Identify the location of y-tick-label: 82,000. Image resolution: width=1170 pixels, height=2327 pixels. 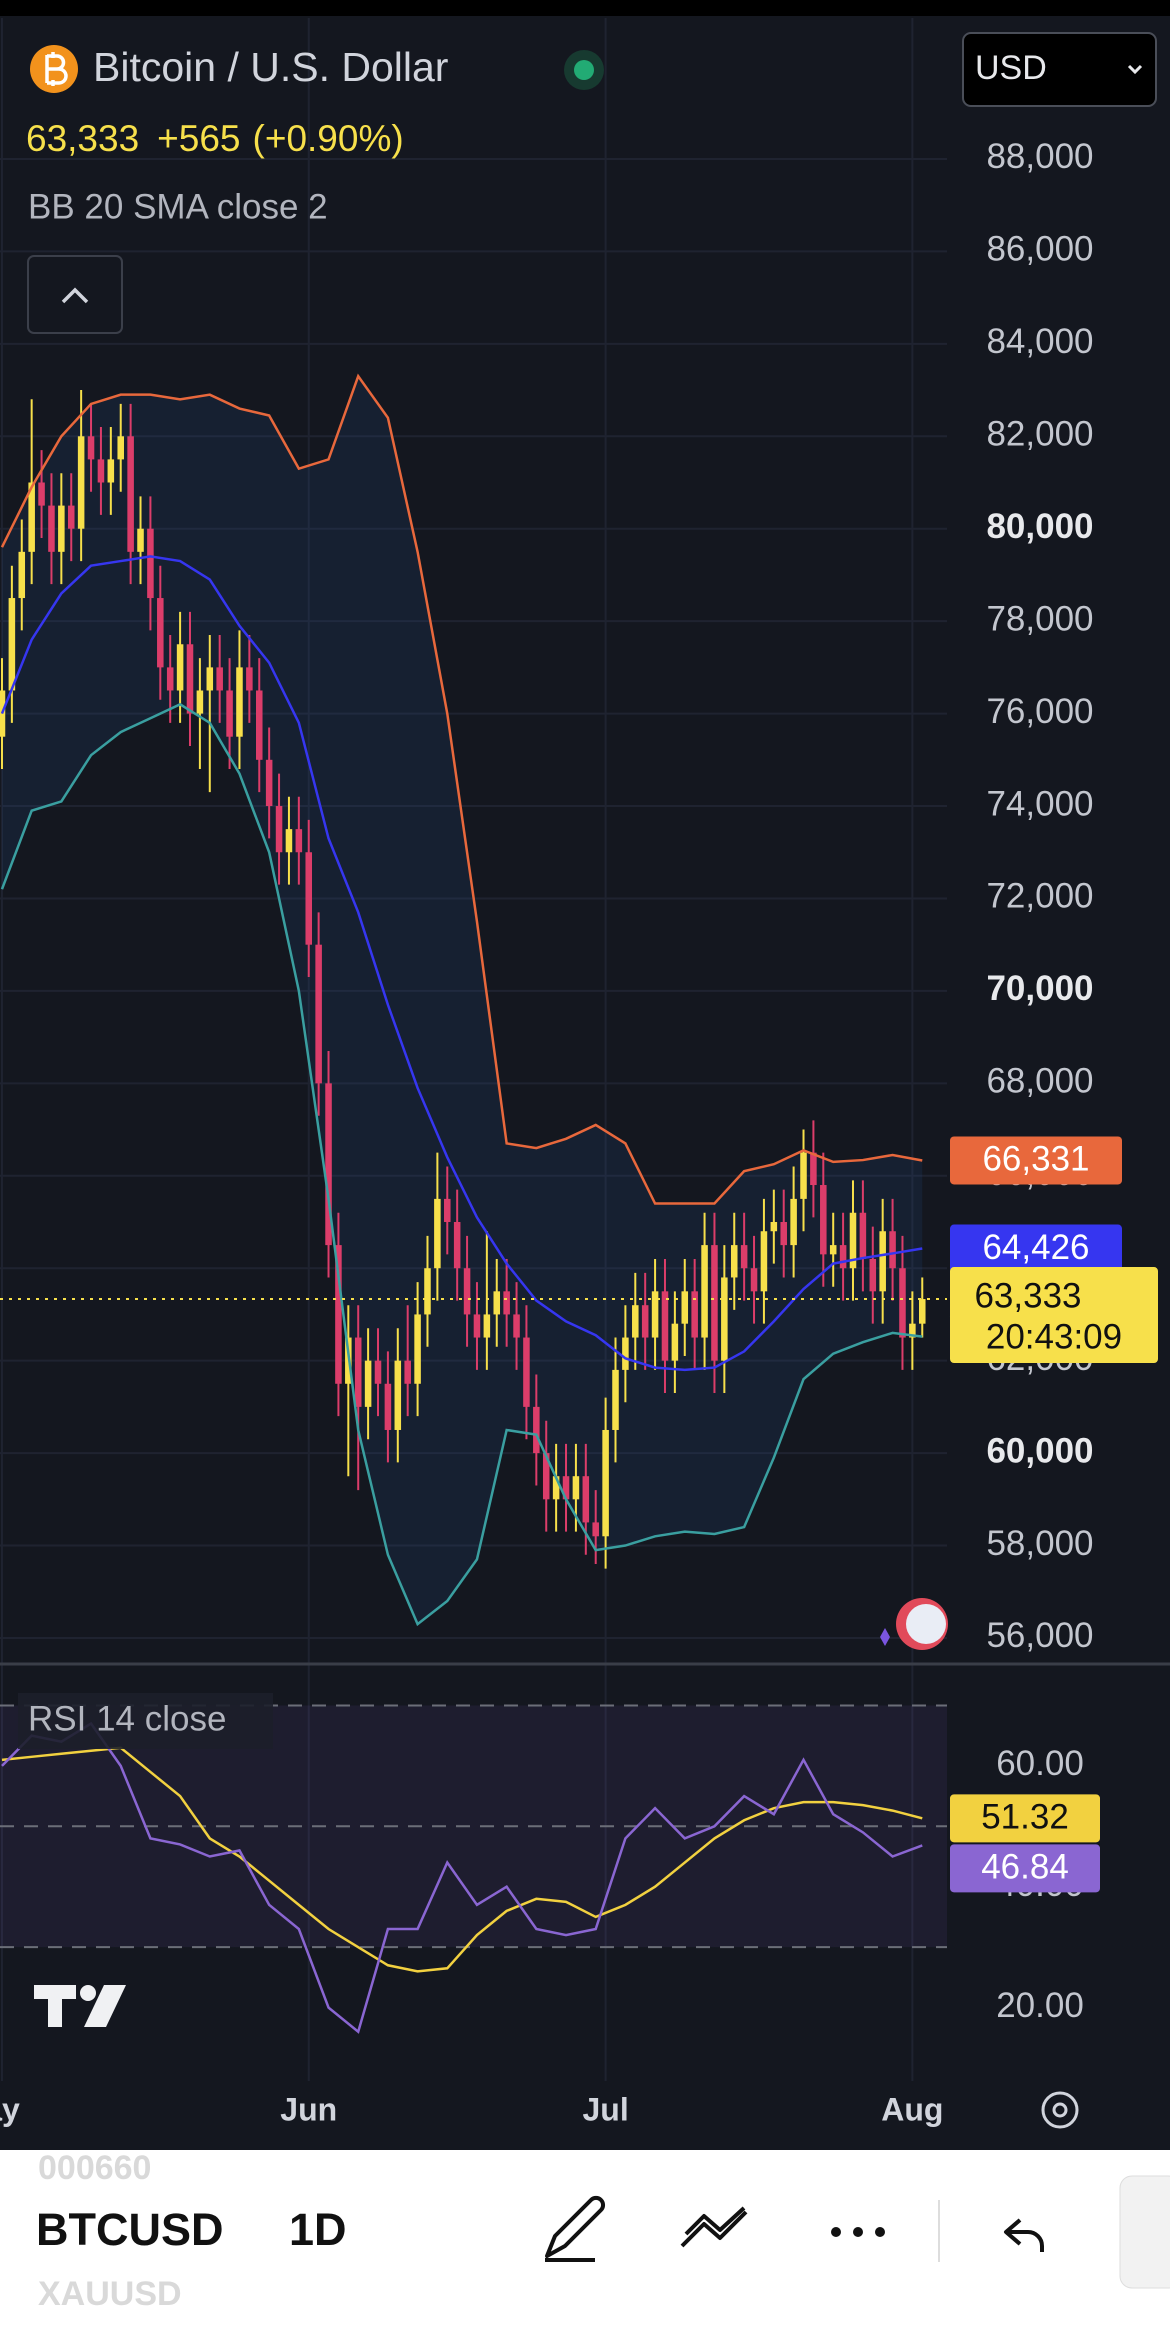
(1039, 434).